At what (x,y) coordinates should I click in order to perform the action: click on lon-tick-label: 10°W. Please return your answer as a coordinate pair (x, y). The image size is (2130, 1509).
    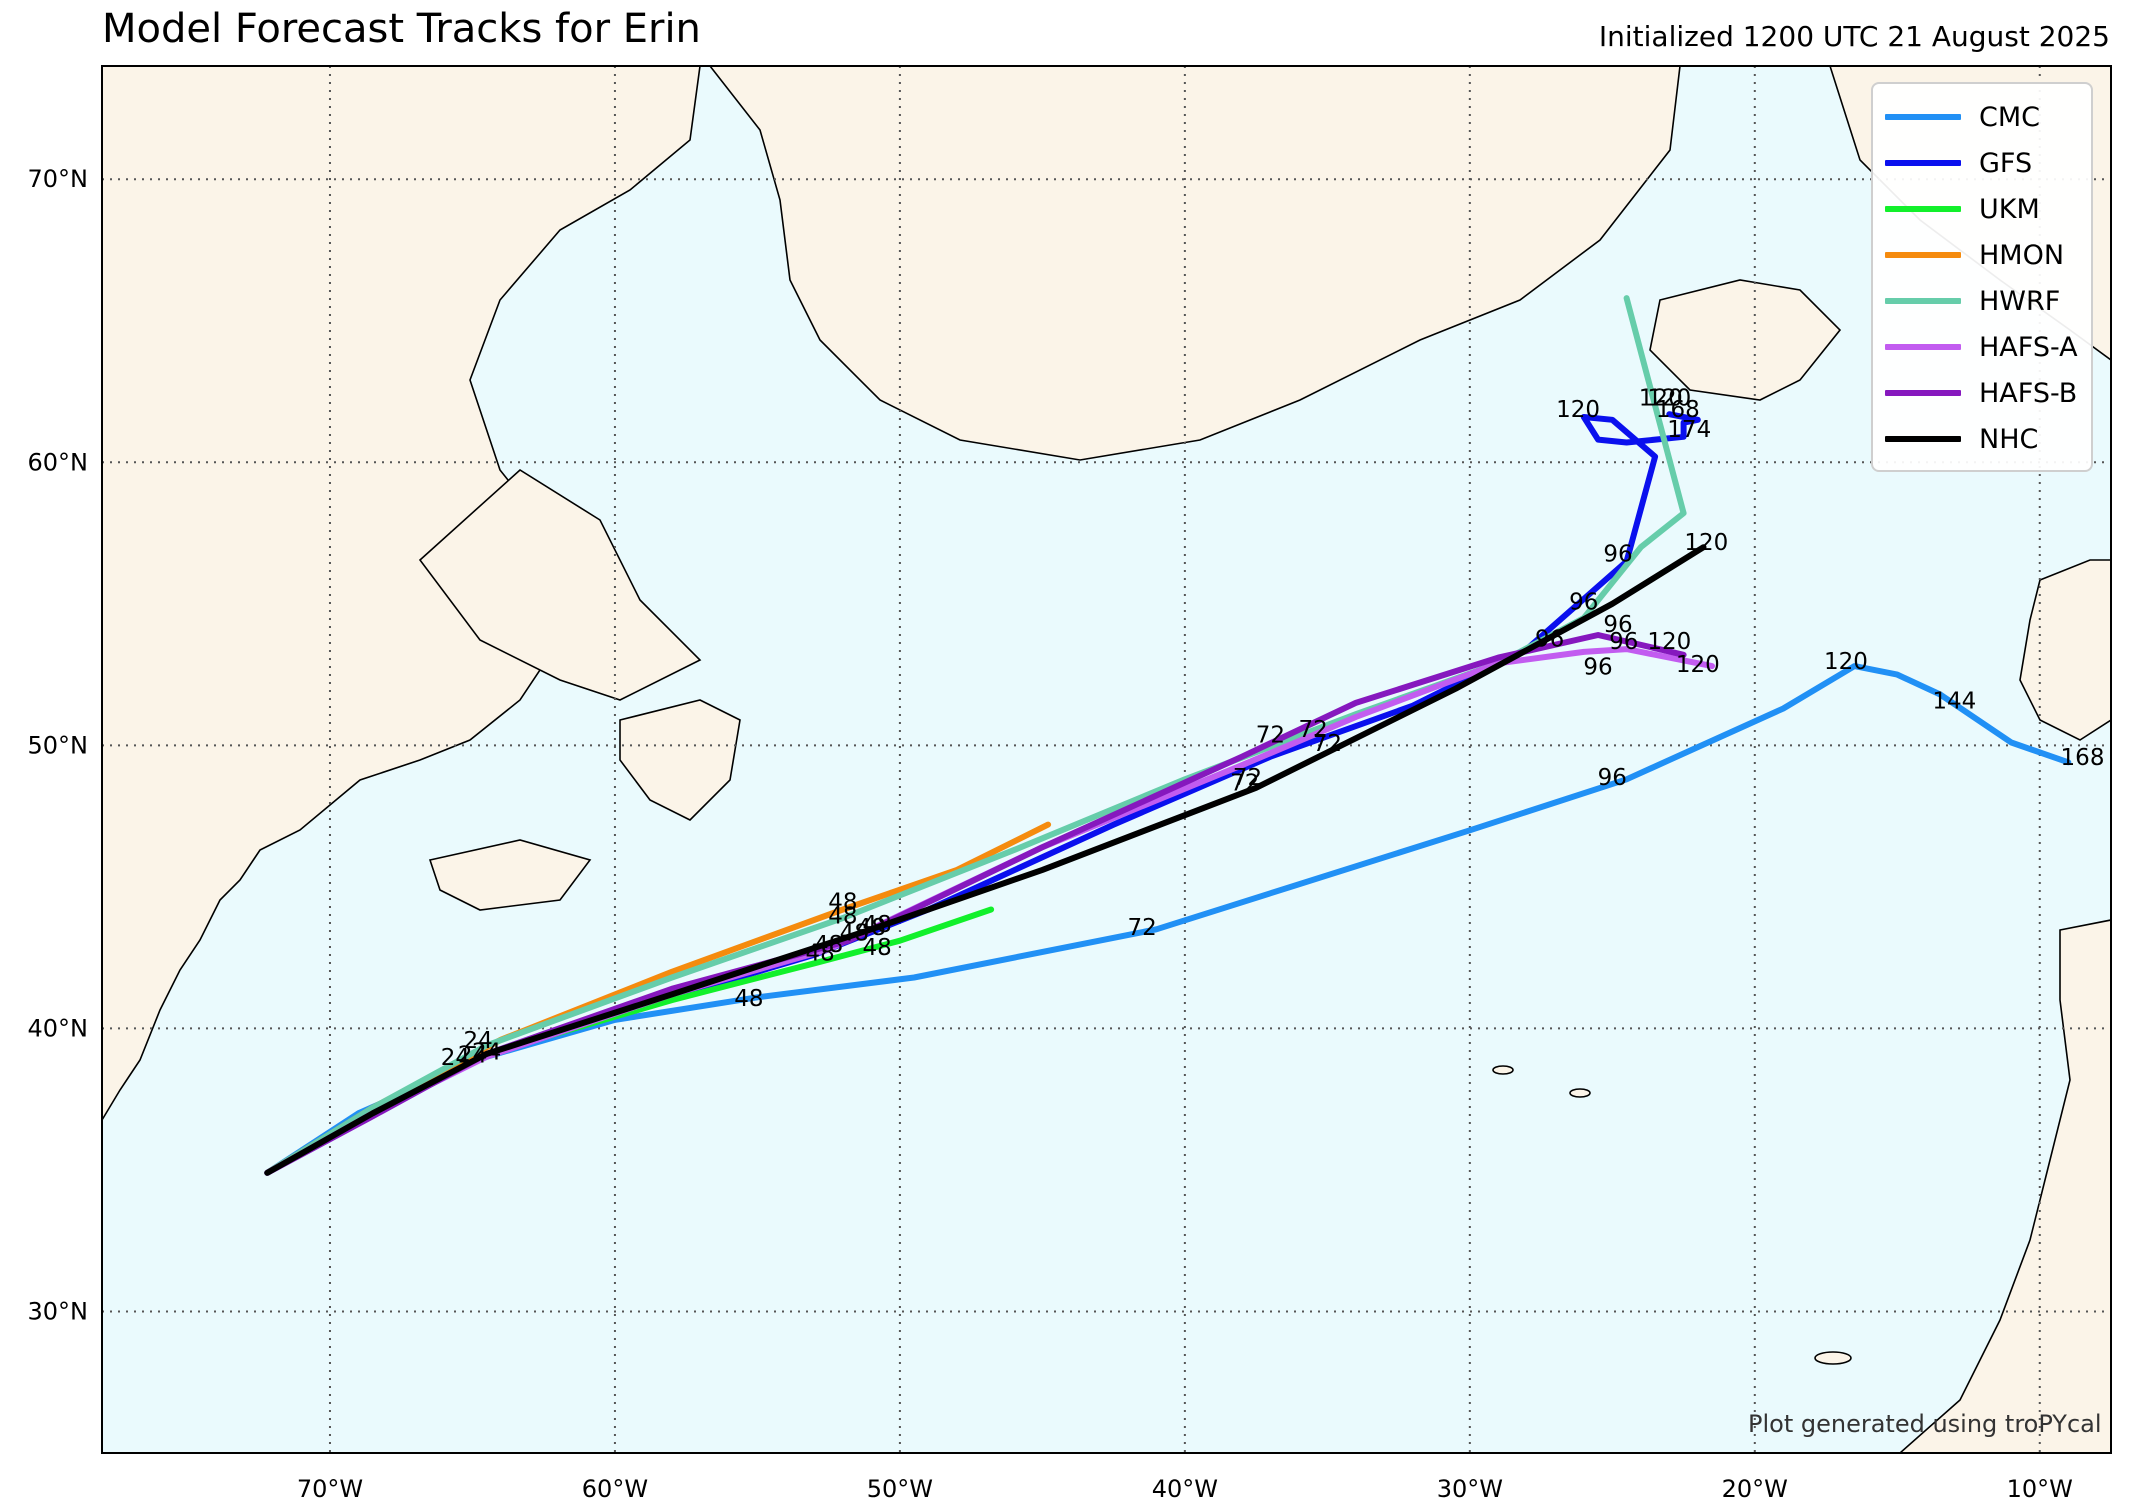
    Looking at the image, I should click on (2040, 1489).